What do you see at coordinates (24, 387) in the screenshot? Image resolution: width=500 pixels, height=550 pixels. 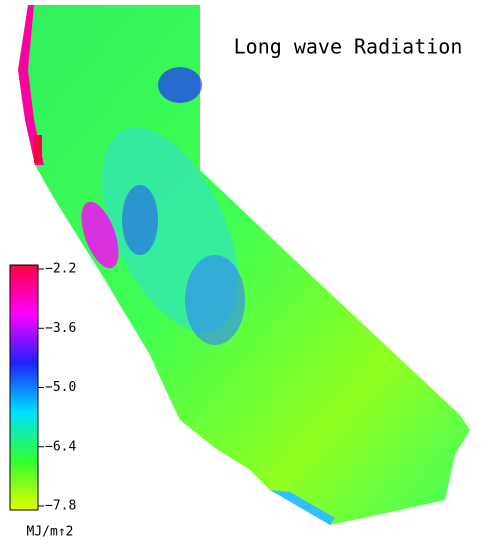 I see `colorbar` at bounding box center [24, 387].